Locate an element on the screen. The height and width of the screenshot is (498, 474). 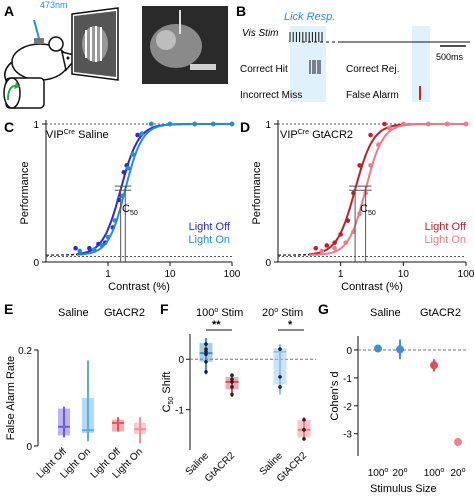
panel-g-group-saline: Saline is located at coordinates (385, 313).